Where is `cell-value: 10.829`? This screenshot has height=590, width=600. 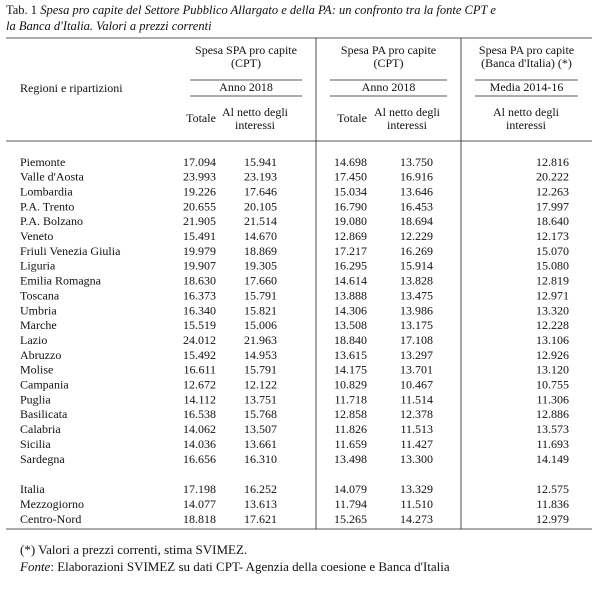
cell-value: 10.829 is located at coordinates (350, 385).